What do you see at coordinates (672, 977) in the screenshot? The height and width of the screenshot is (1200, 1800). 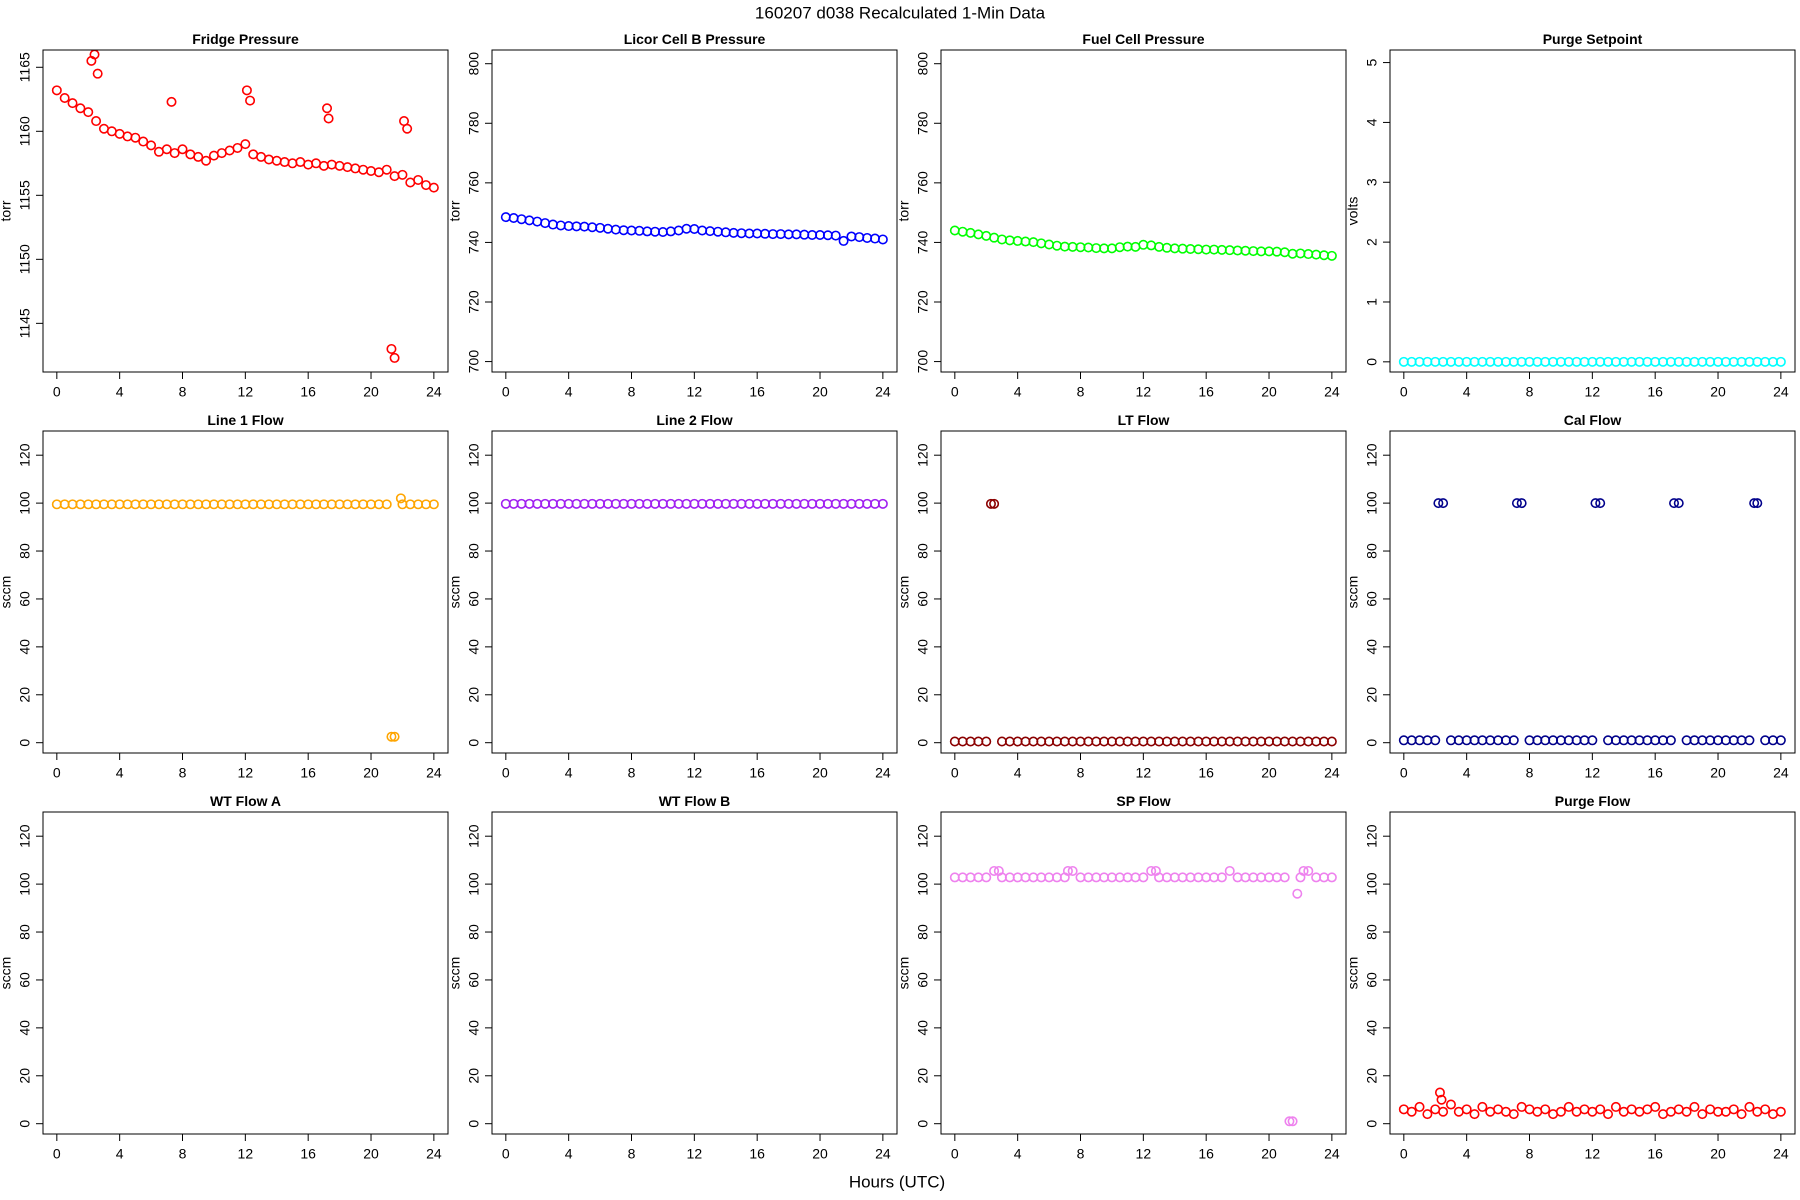 I see `panel: WT Flow B sccm 0 4 8 12 16 20 24 0 20 40 60 80 100 120` at bounding box center [672, 977].